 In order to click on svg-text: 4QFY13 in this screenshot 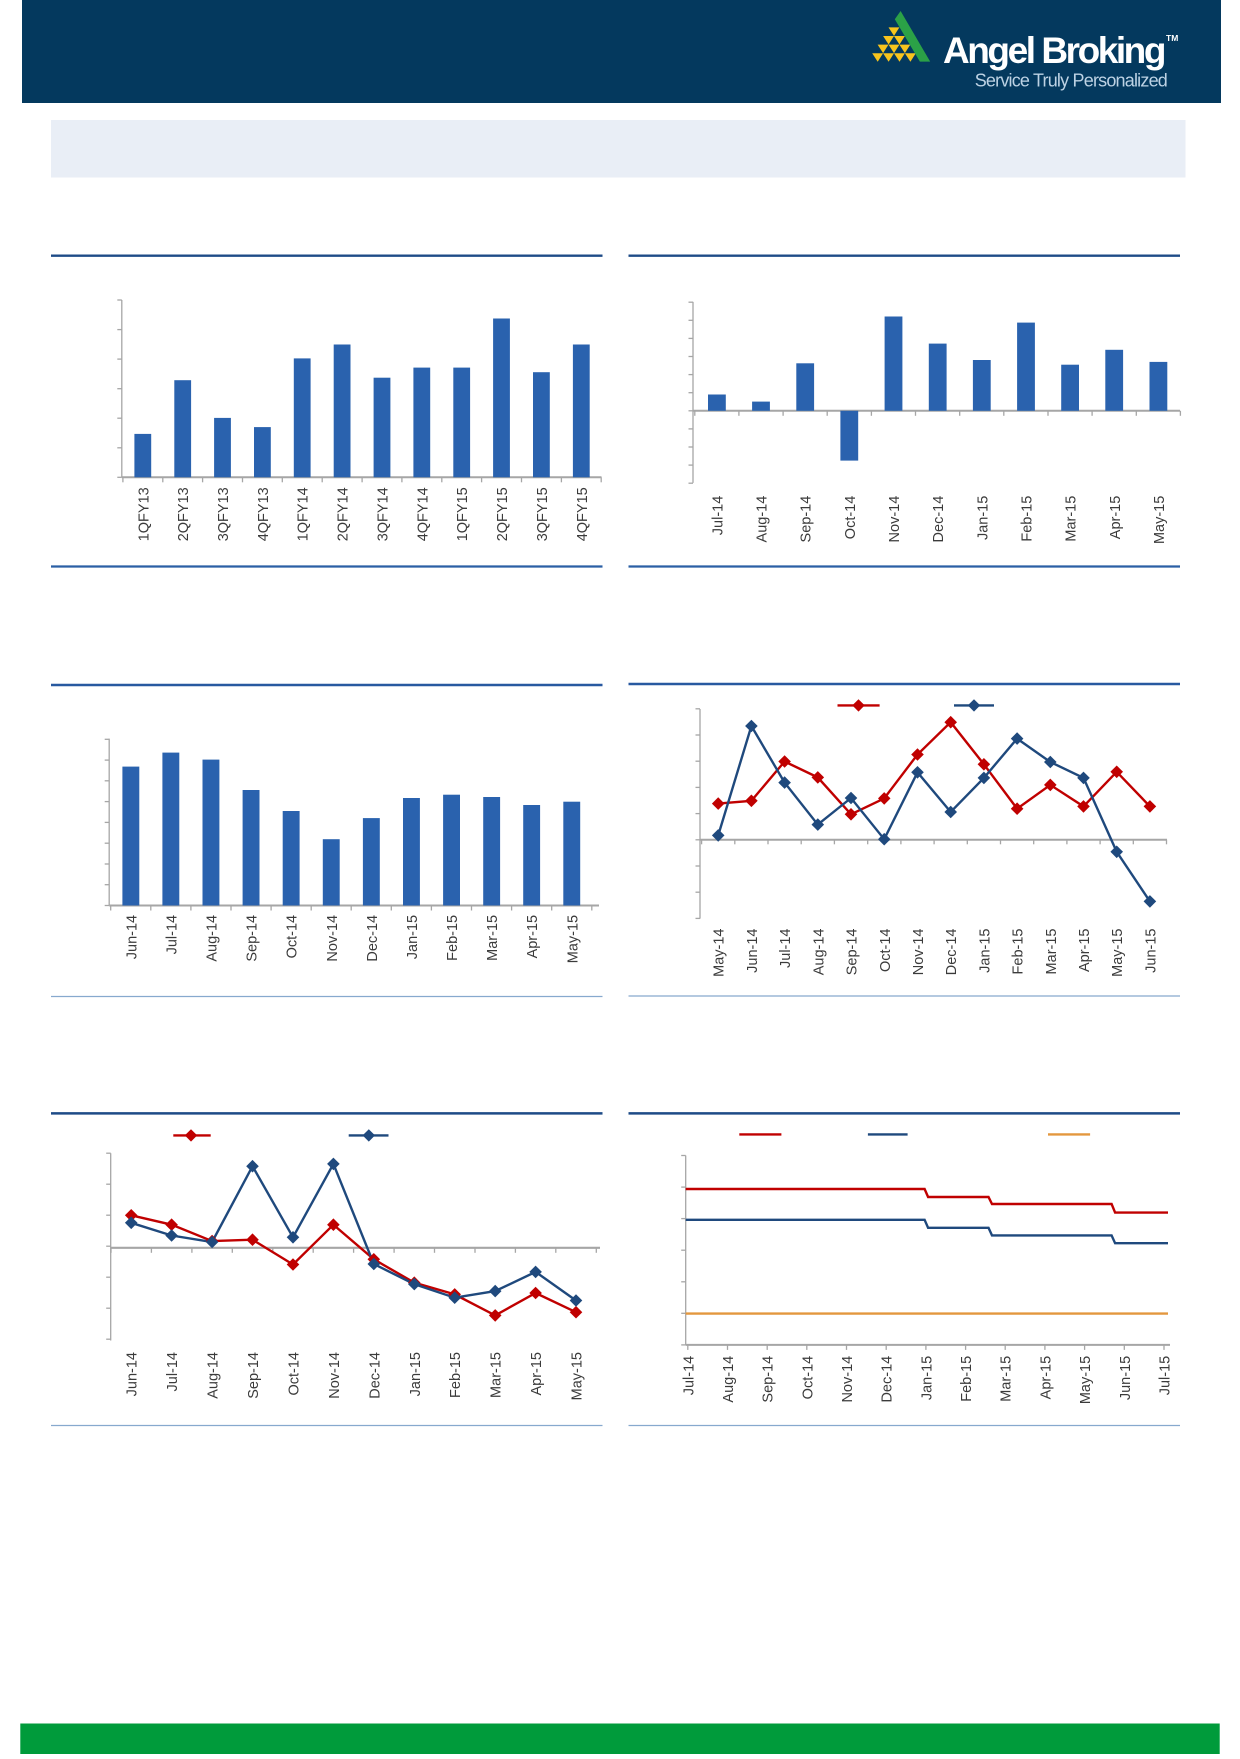, I will do `click(264, 514)`.